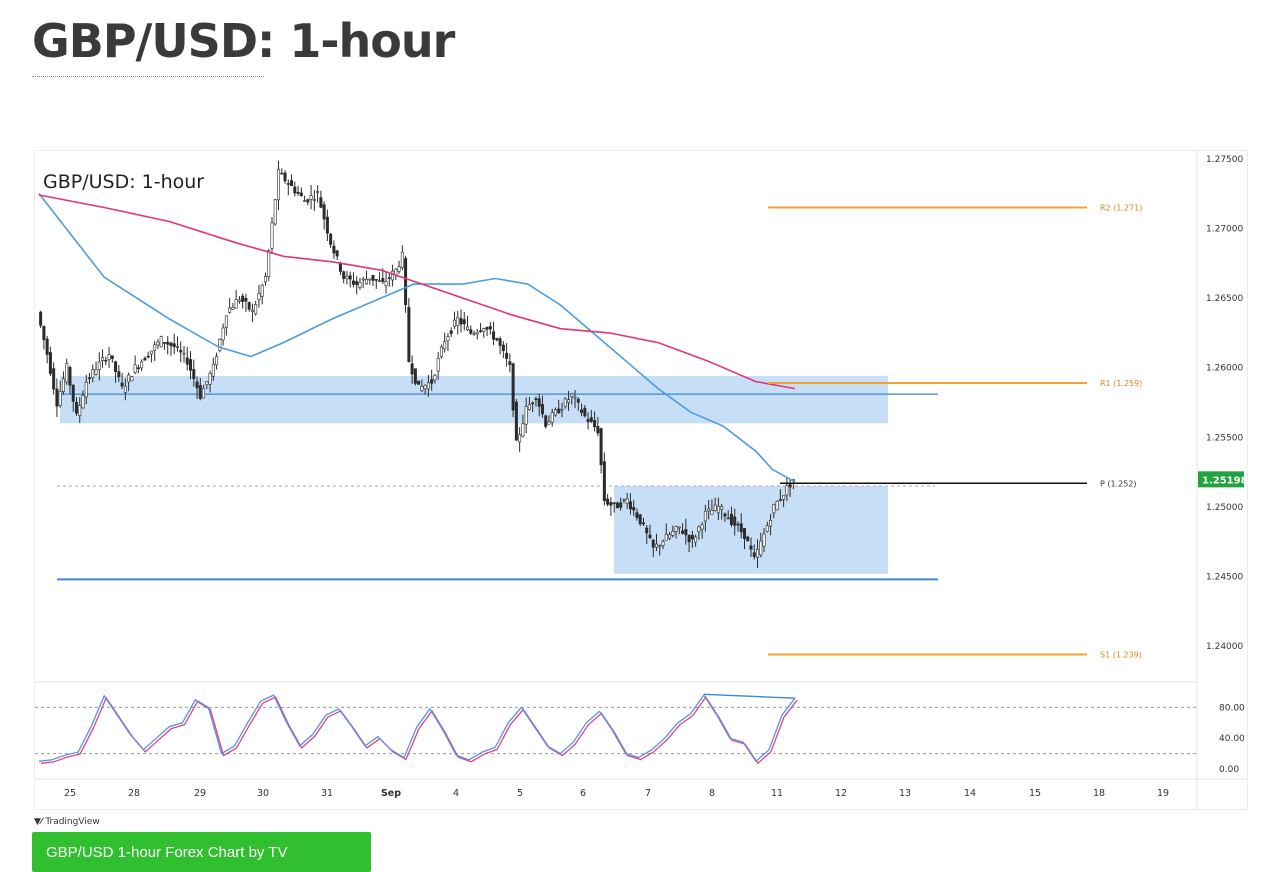 This screenshot has height=872, width=1280. I want to click on stoch-divergence-line, so click(749, 696).